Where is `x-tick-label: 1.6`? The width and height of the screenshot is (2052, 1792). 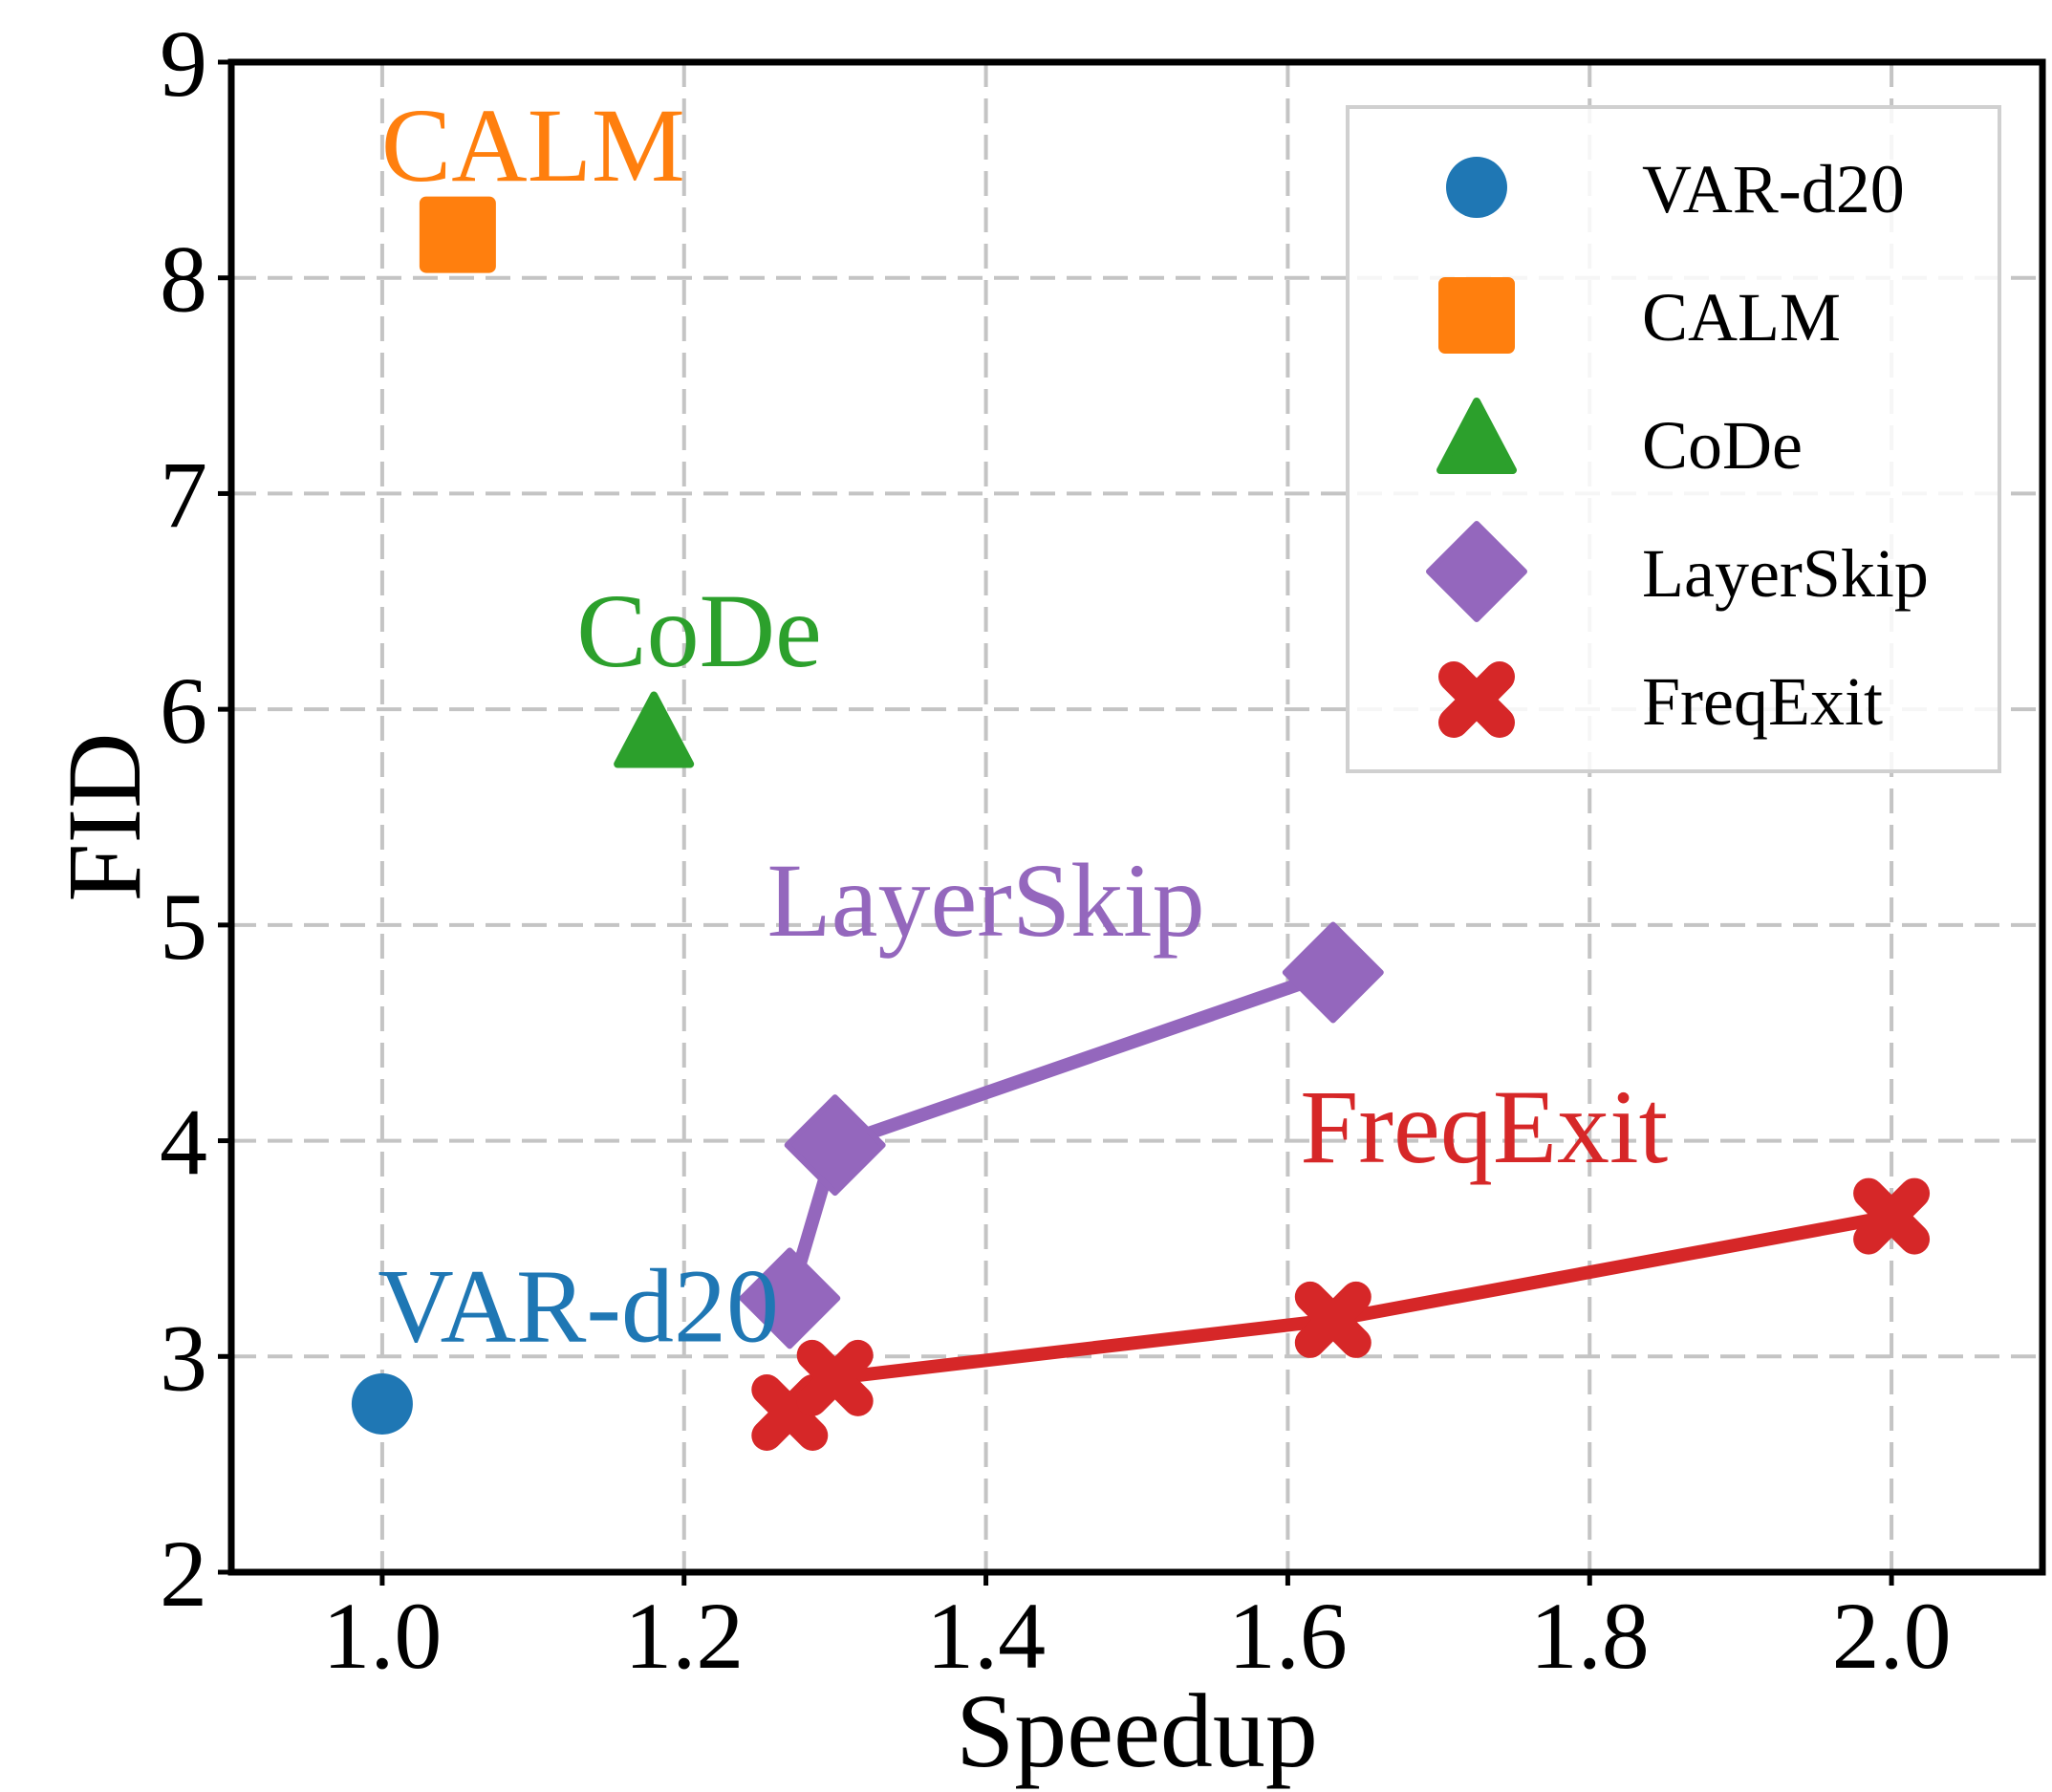 x-tick-label: 1.6 is located at coordinates (1288, 1636).